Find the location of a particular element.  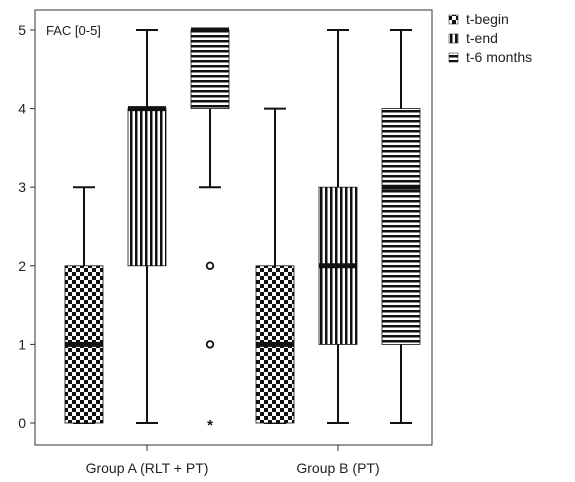

y-tick-label: 1 is located at coordinates (22, 344).